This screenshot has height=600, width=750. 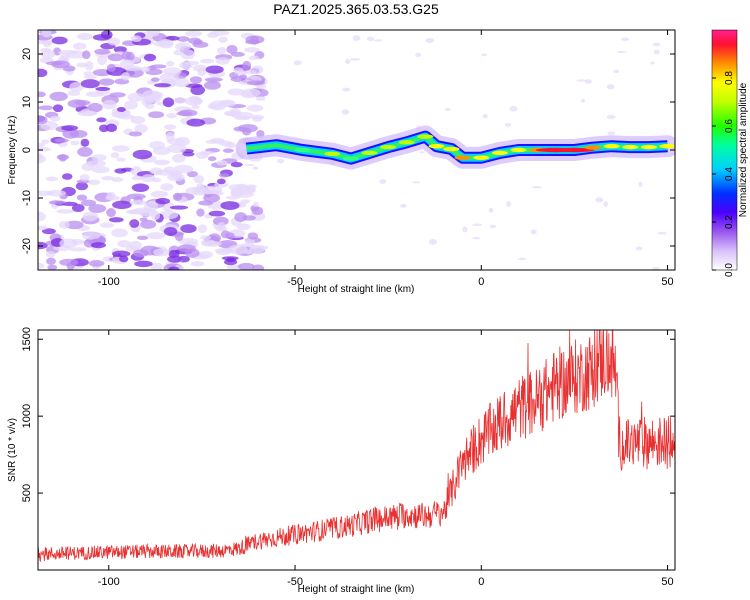 What do you see at coordinates (27, 339) in the screenshot?
I see `y-tick-label: 1500` at bounding box center [27, 339].